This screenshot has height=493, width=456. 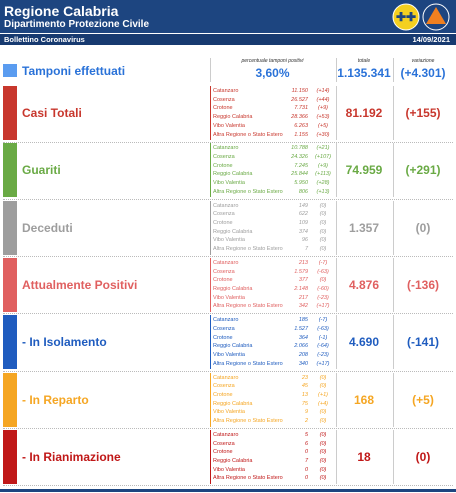 What do you see at coordinates (303, 231) in the screenshot?
I see `province-value: 374` at bounding box center [303, 231].